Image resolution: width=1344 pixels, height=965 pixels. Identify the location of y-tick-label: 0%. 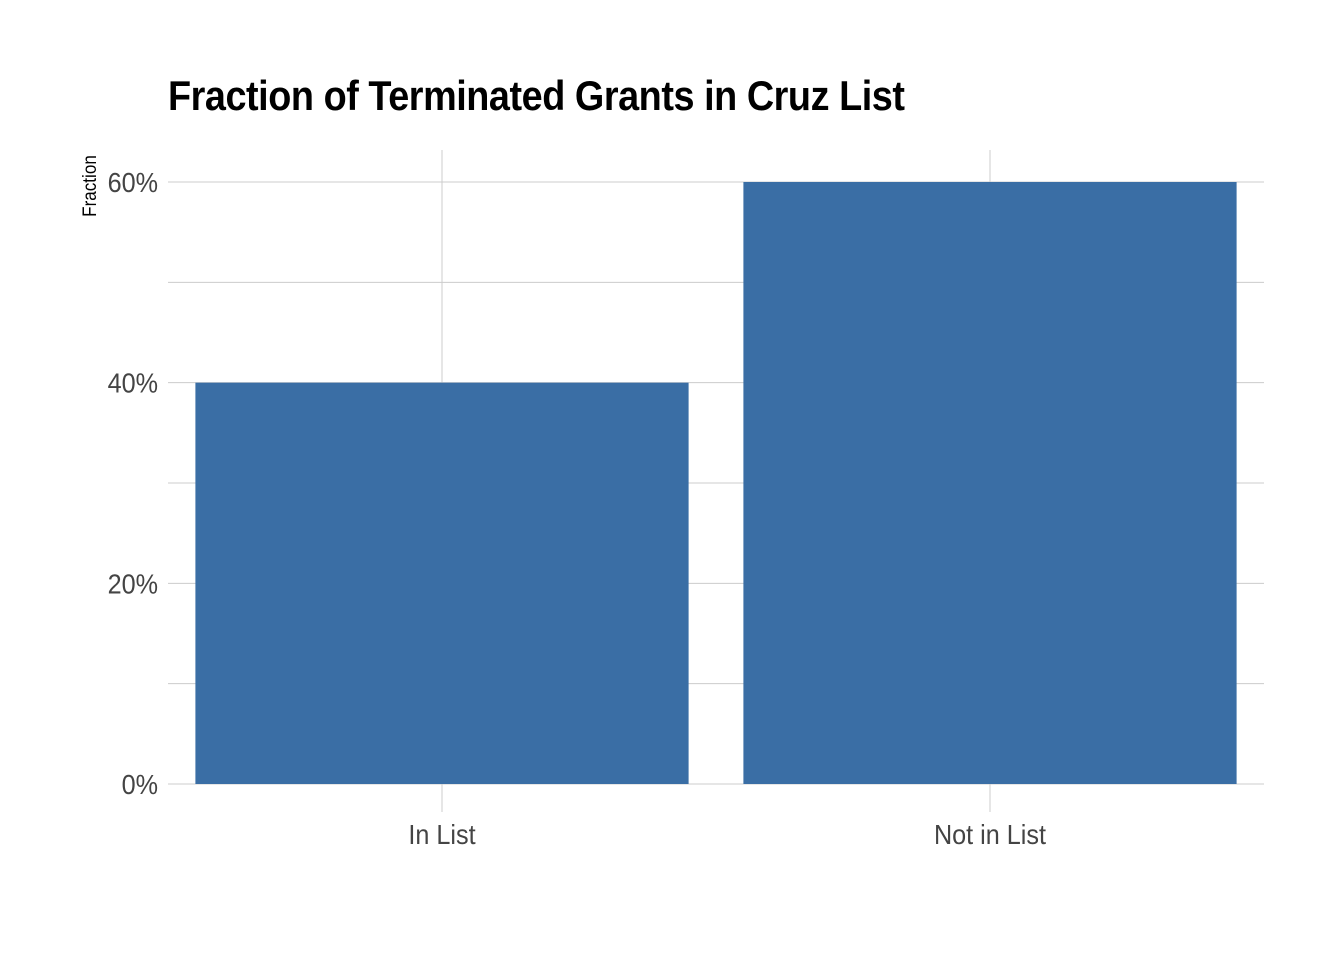
(140, 785).